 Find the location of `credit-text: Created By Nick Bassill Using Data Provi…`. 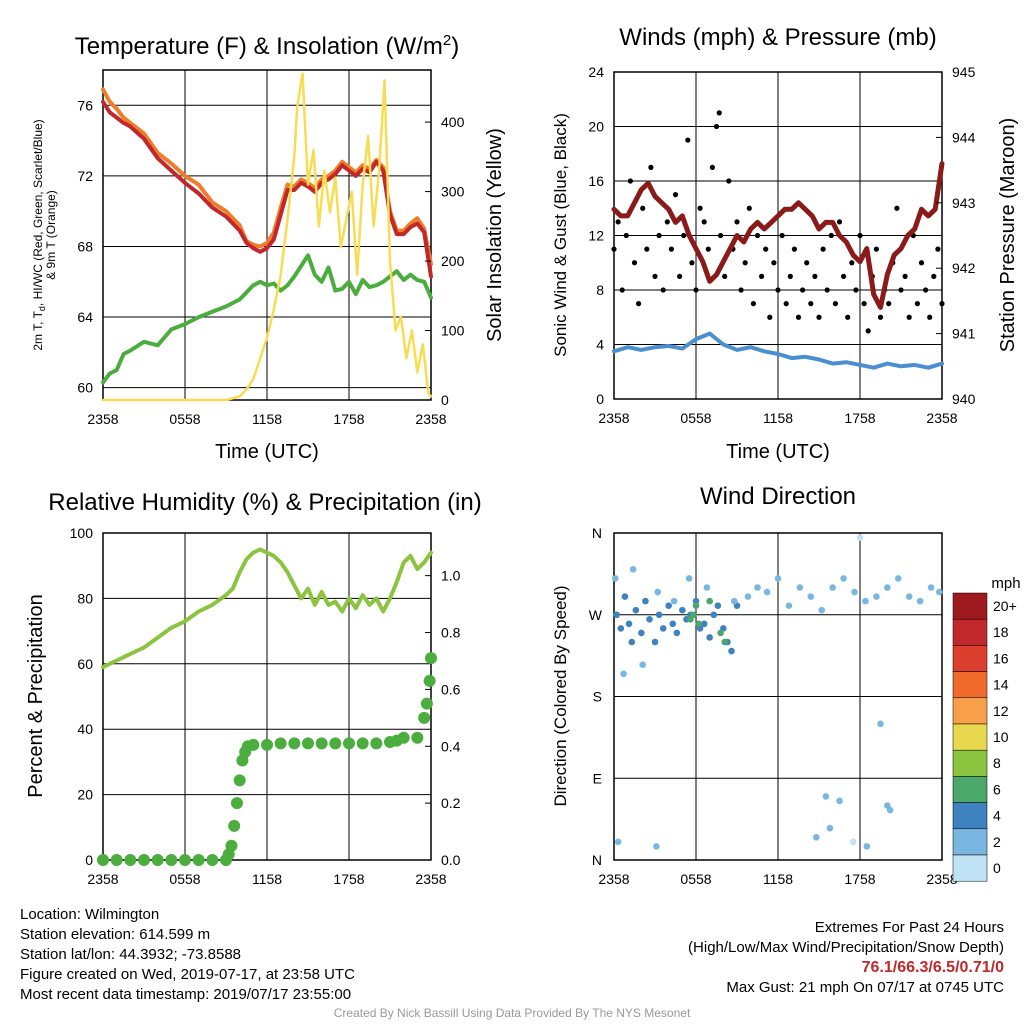

credit-text: Created By Nick Bassill Using Data Provi… is located at coordinates (512, 1013).